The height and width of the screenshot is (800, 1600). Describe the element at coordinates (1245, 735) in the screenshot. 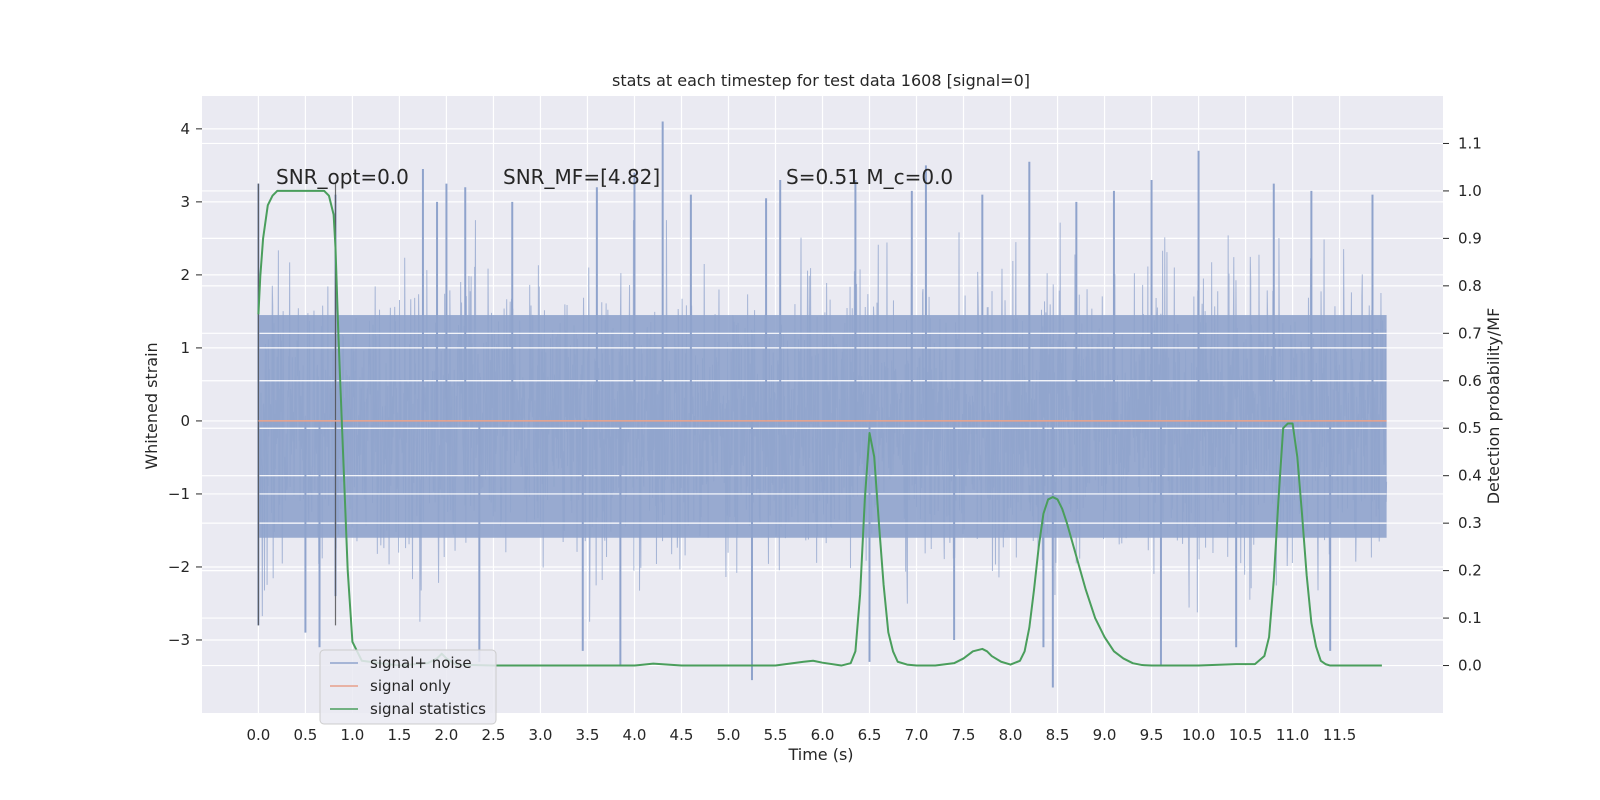

I see `x-tick-label: 10.5` at that location.